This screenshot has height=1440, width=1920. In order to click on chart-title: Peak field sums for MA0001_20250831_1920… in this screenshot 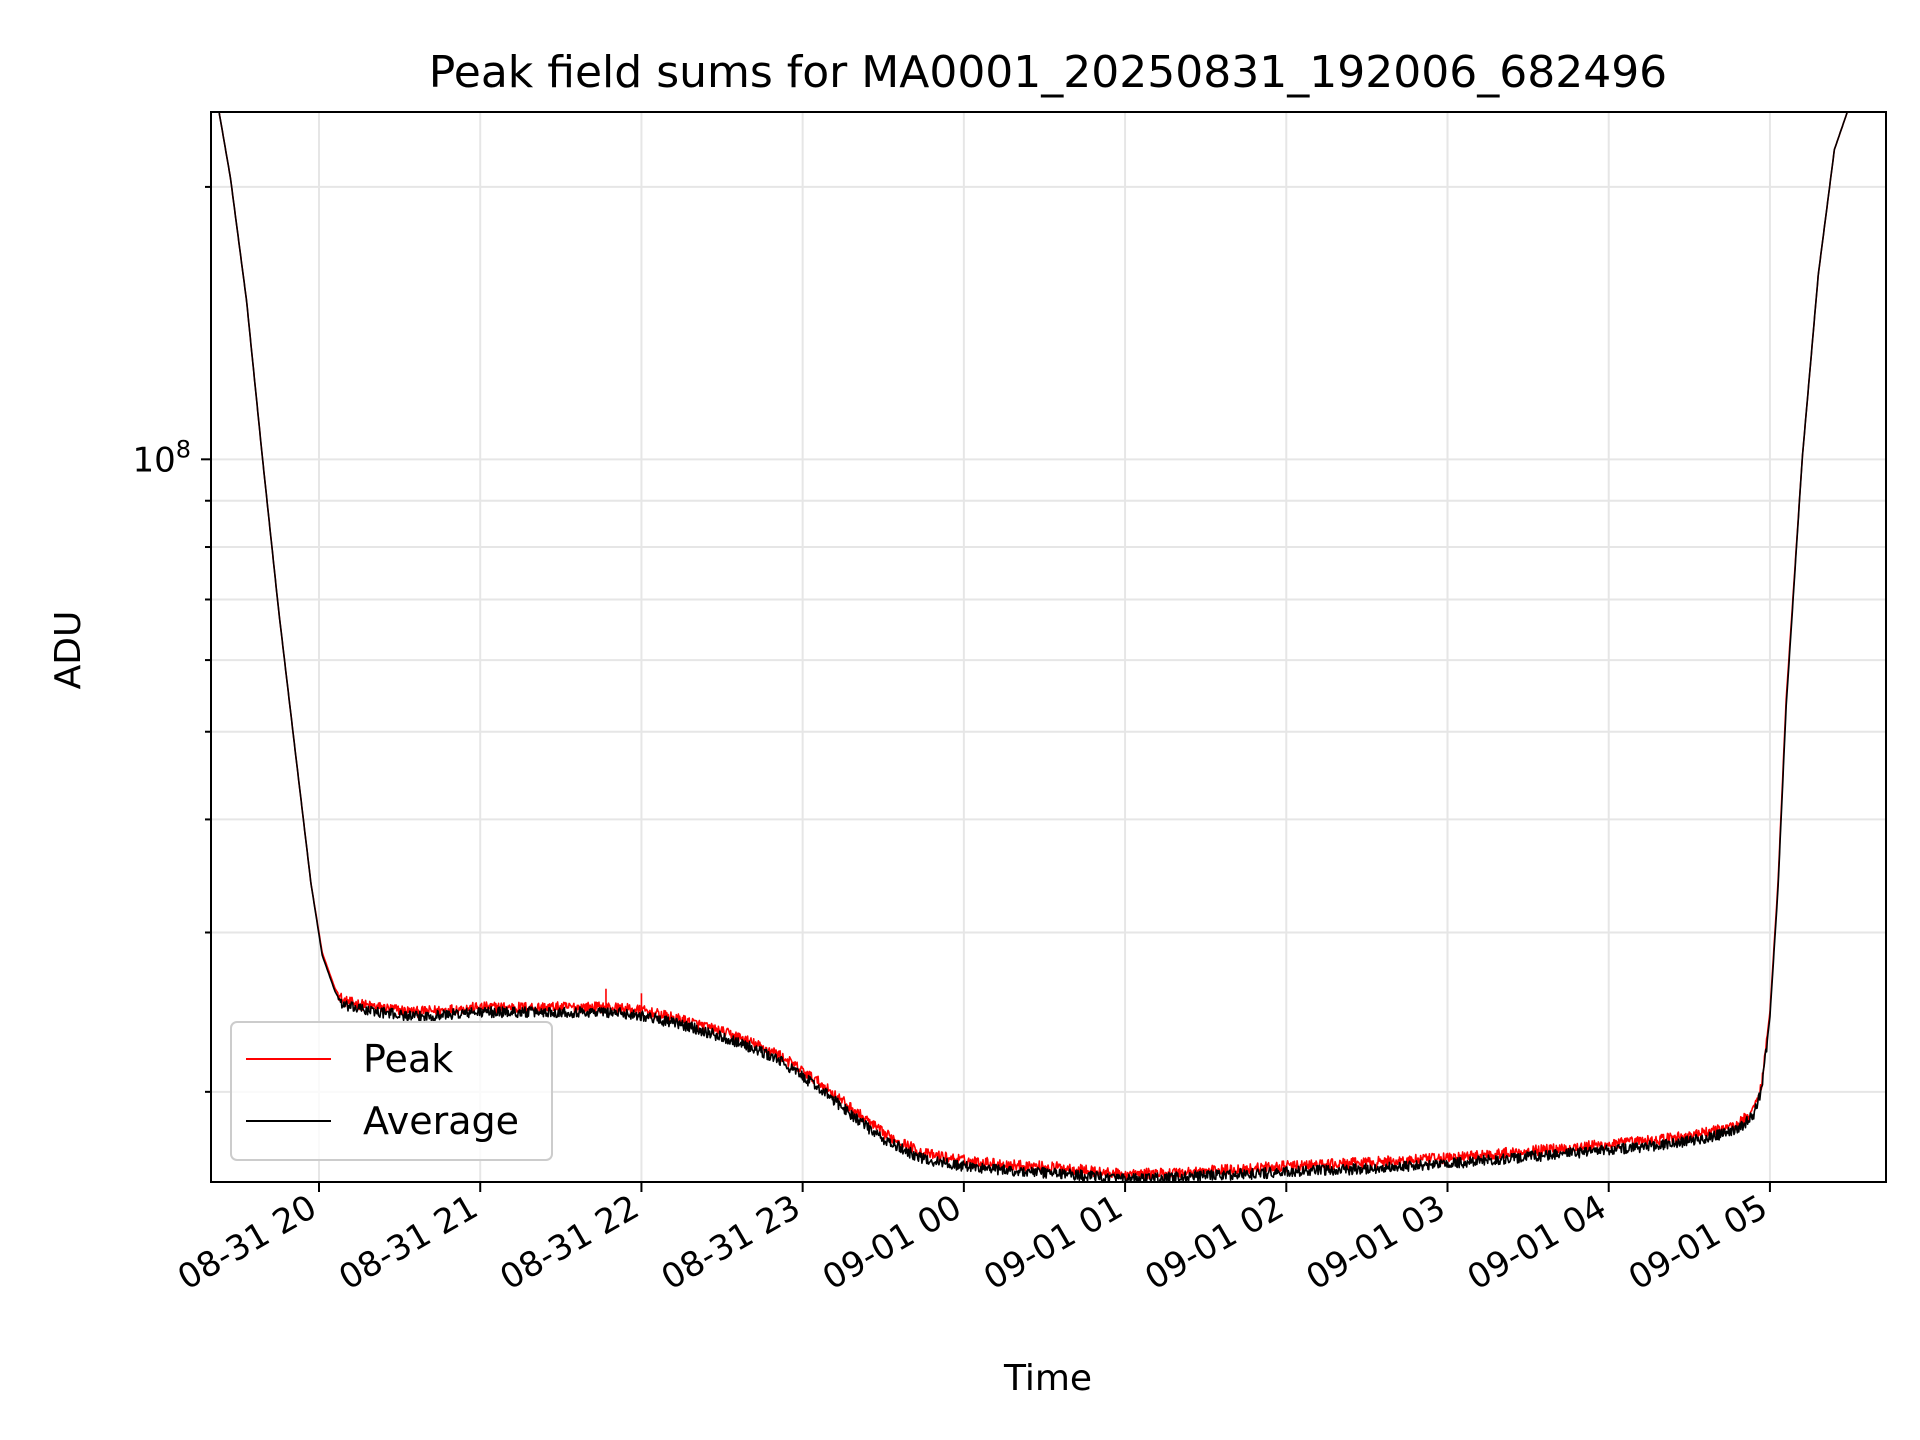, I will do `click(1048, 72)`.